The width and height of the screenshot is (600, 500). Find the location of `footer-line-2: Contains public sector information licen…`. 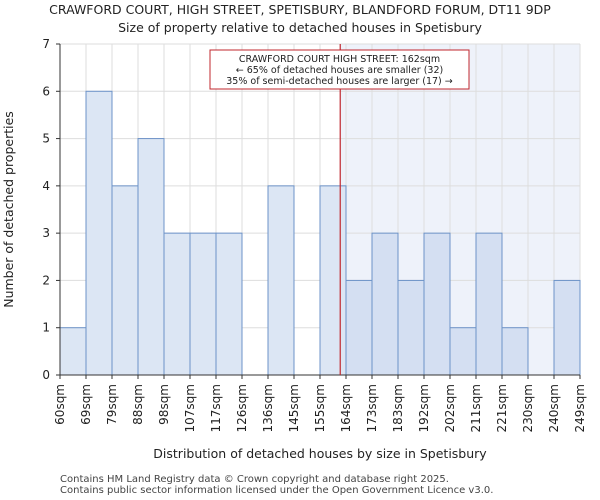

footer-line-2: Contains public sector information licen… is located at coordinates (277, 490).